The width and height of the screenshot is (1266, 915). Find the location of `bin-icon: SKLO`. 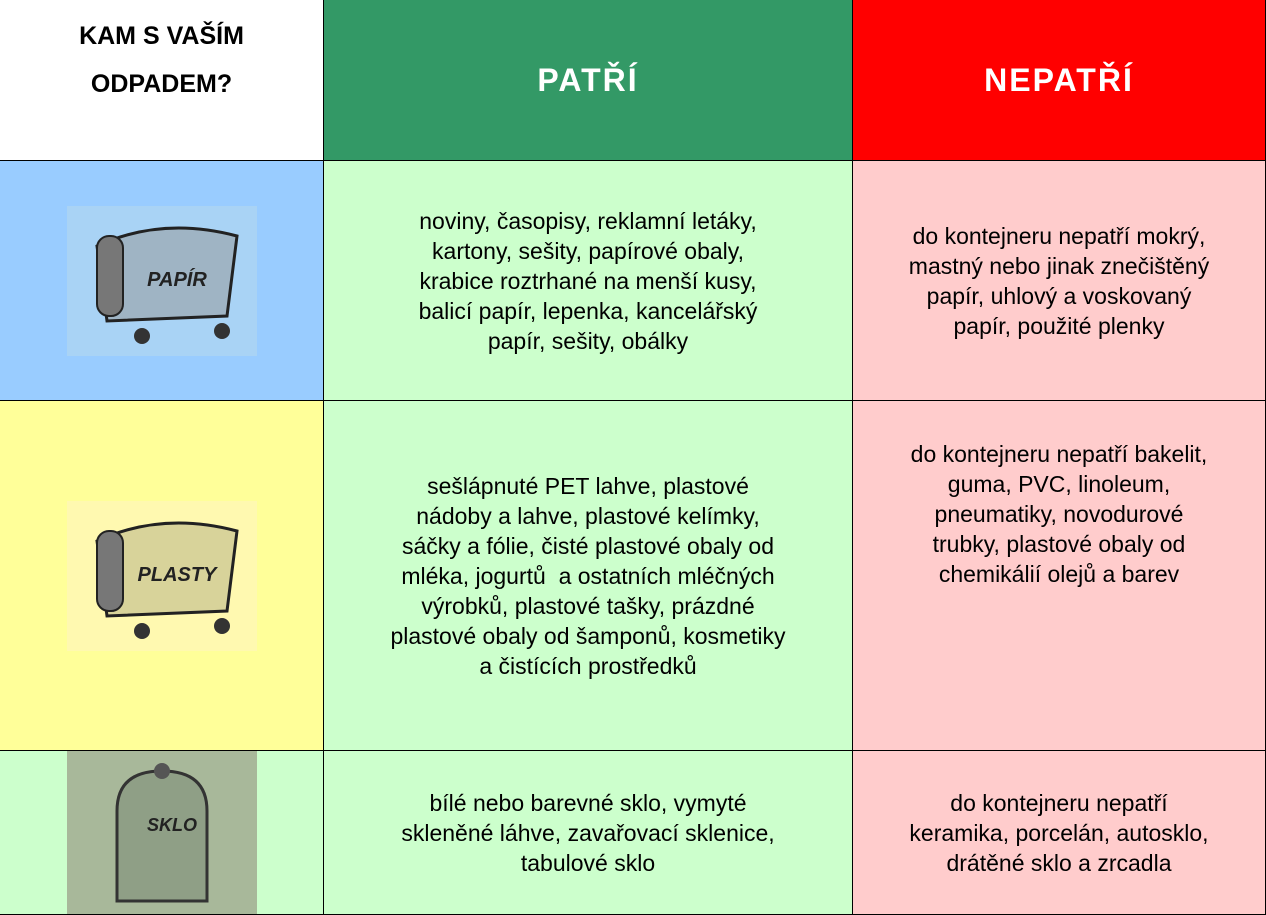

bin-icon: SKLO is located at coordinates (161, 832).